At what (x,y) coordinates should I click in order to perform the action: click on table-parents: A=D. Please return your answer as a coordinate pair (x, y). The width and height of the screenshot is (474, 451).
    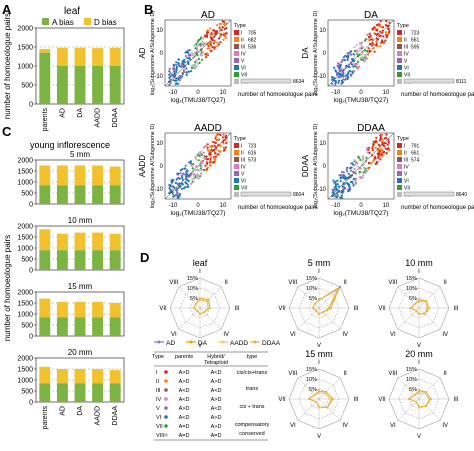
    Looking at the image, I should click on (184, 427).